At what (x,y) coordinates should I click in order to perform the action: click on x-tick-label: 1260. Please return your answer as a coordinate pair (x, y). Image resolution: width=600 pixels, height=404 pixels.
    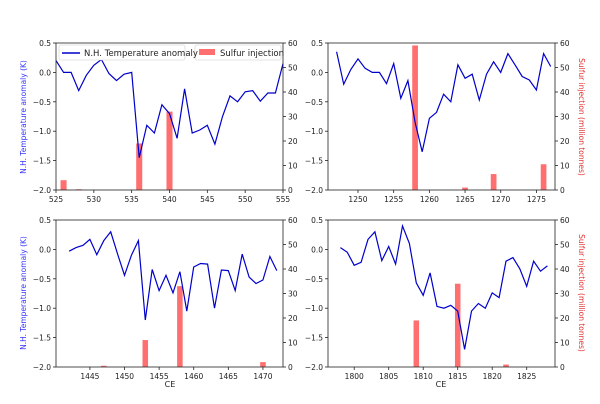
    Looking at the image, I should click on (429, 199).